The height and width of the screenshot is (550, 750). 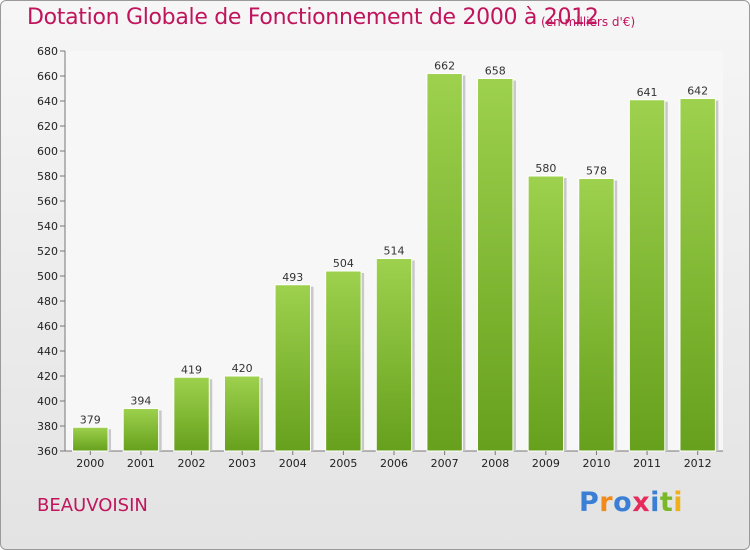 What do you see at coordinates (90, 463) in the screenshot?
I see `x-tick-label: 2000` at bounding box center [90, 463].